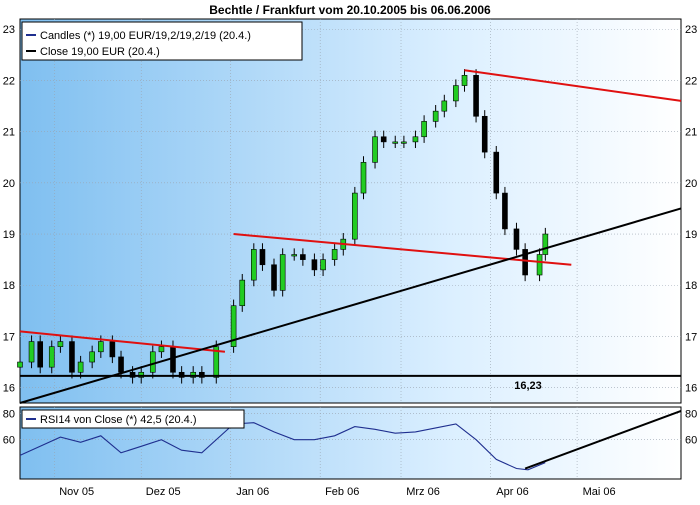 The height and width of the screenshot is (505, 700). I want to click on main-annotations: 16,23, so click(528, 386).